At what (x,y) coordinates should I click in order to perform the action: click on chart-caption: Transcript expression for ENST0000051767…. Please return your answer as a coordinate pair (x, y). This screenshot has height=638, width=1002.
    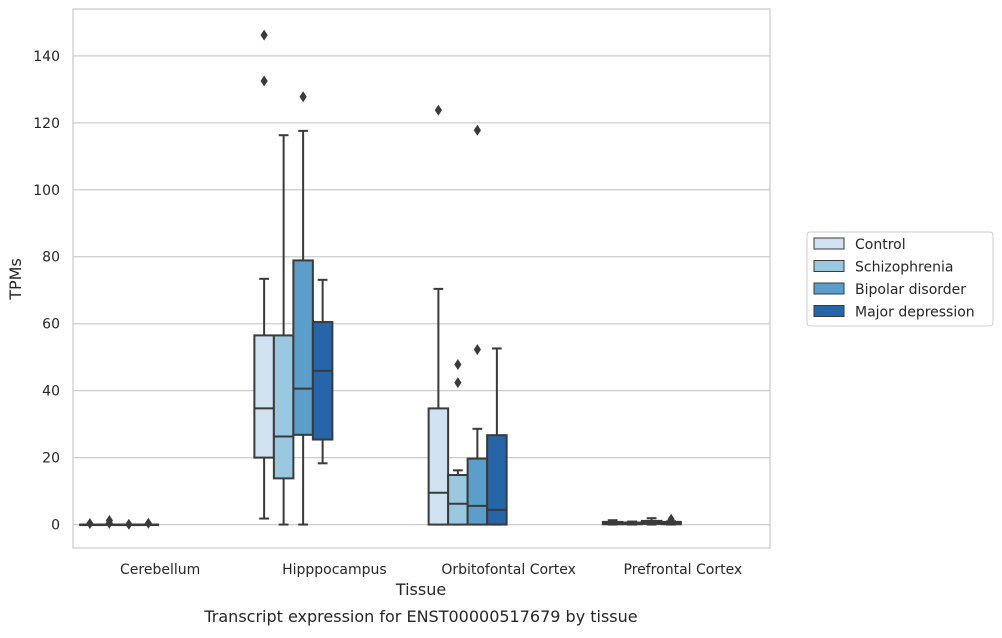
    Looking at the image, I should click on (420, 616).